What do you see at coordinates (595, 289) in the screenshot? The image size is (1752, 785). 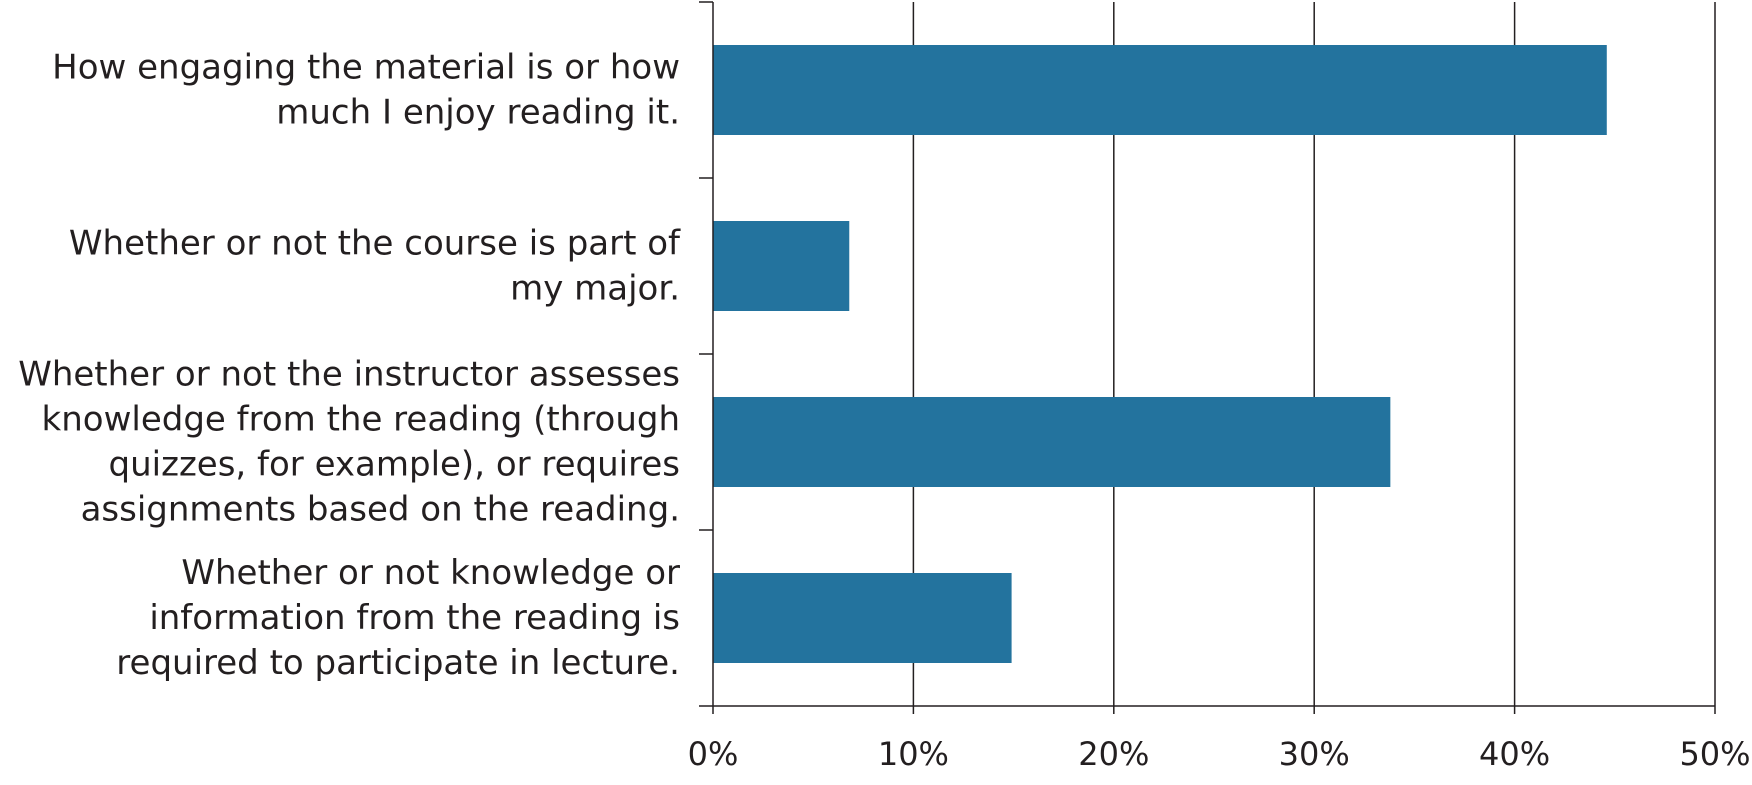 I see `category-label-line: my major.` at bounding box center [595, 289].